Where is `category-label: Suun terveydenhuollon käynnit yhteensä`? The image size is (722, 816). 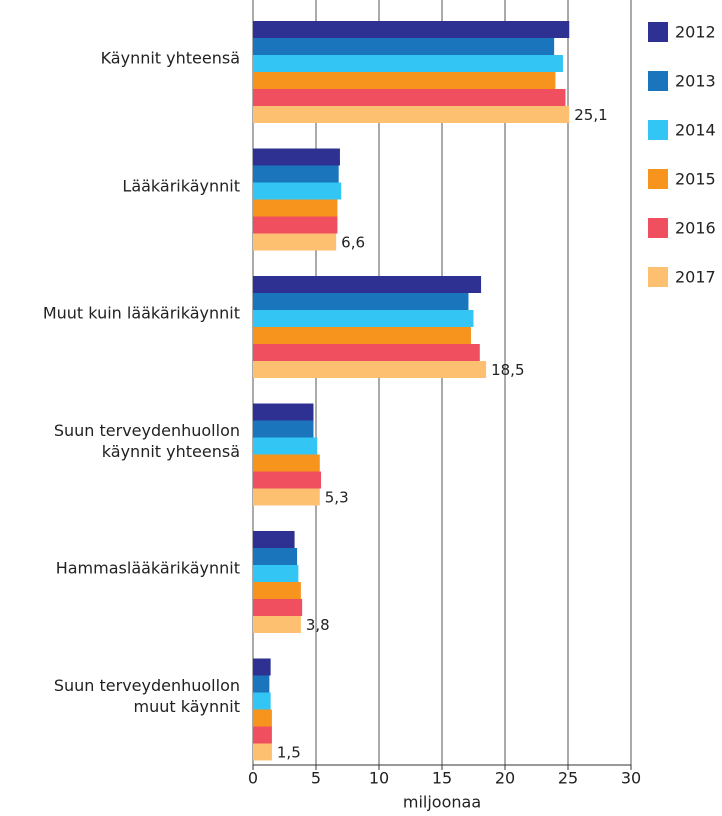 category-label: Suun terveydenhuollon käynnit yhteensä is located at coordinates (146, 440).